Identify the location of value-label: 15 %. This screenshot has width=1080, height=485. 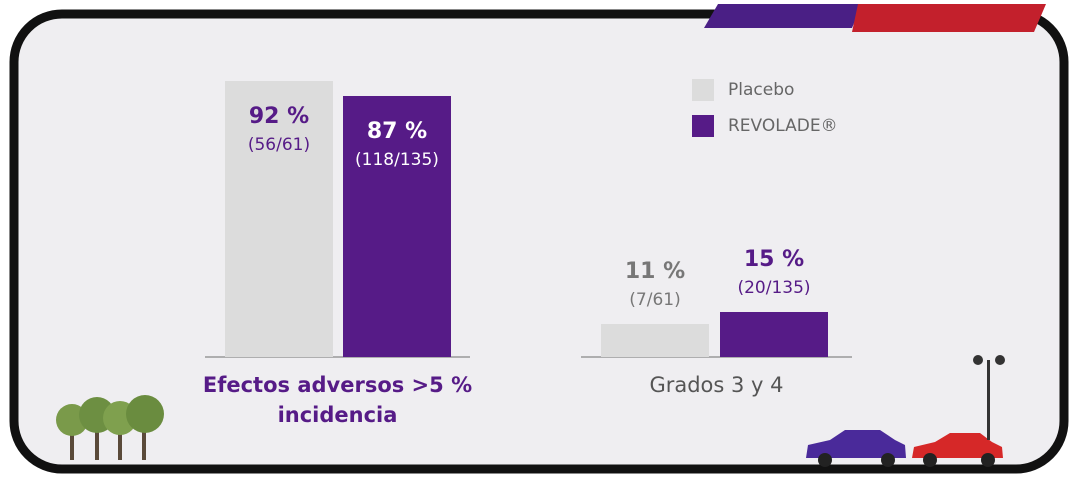
(774, 259).